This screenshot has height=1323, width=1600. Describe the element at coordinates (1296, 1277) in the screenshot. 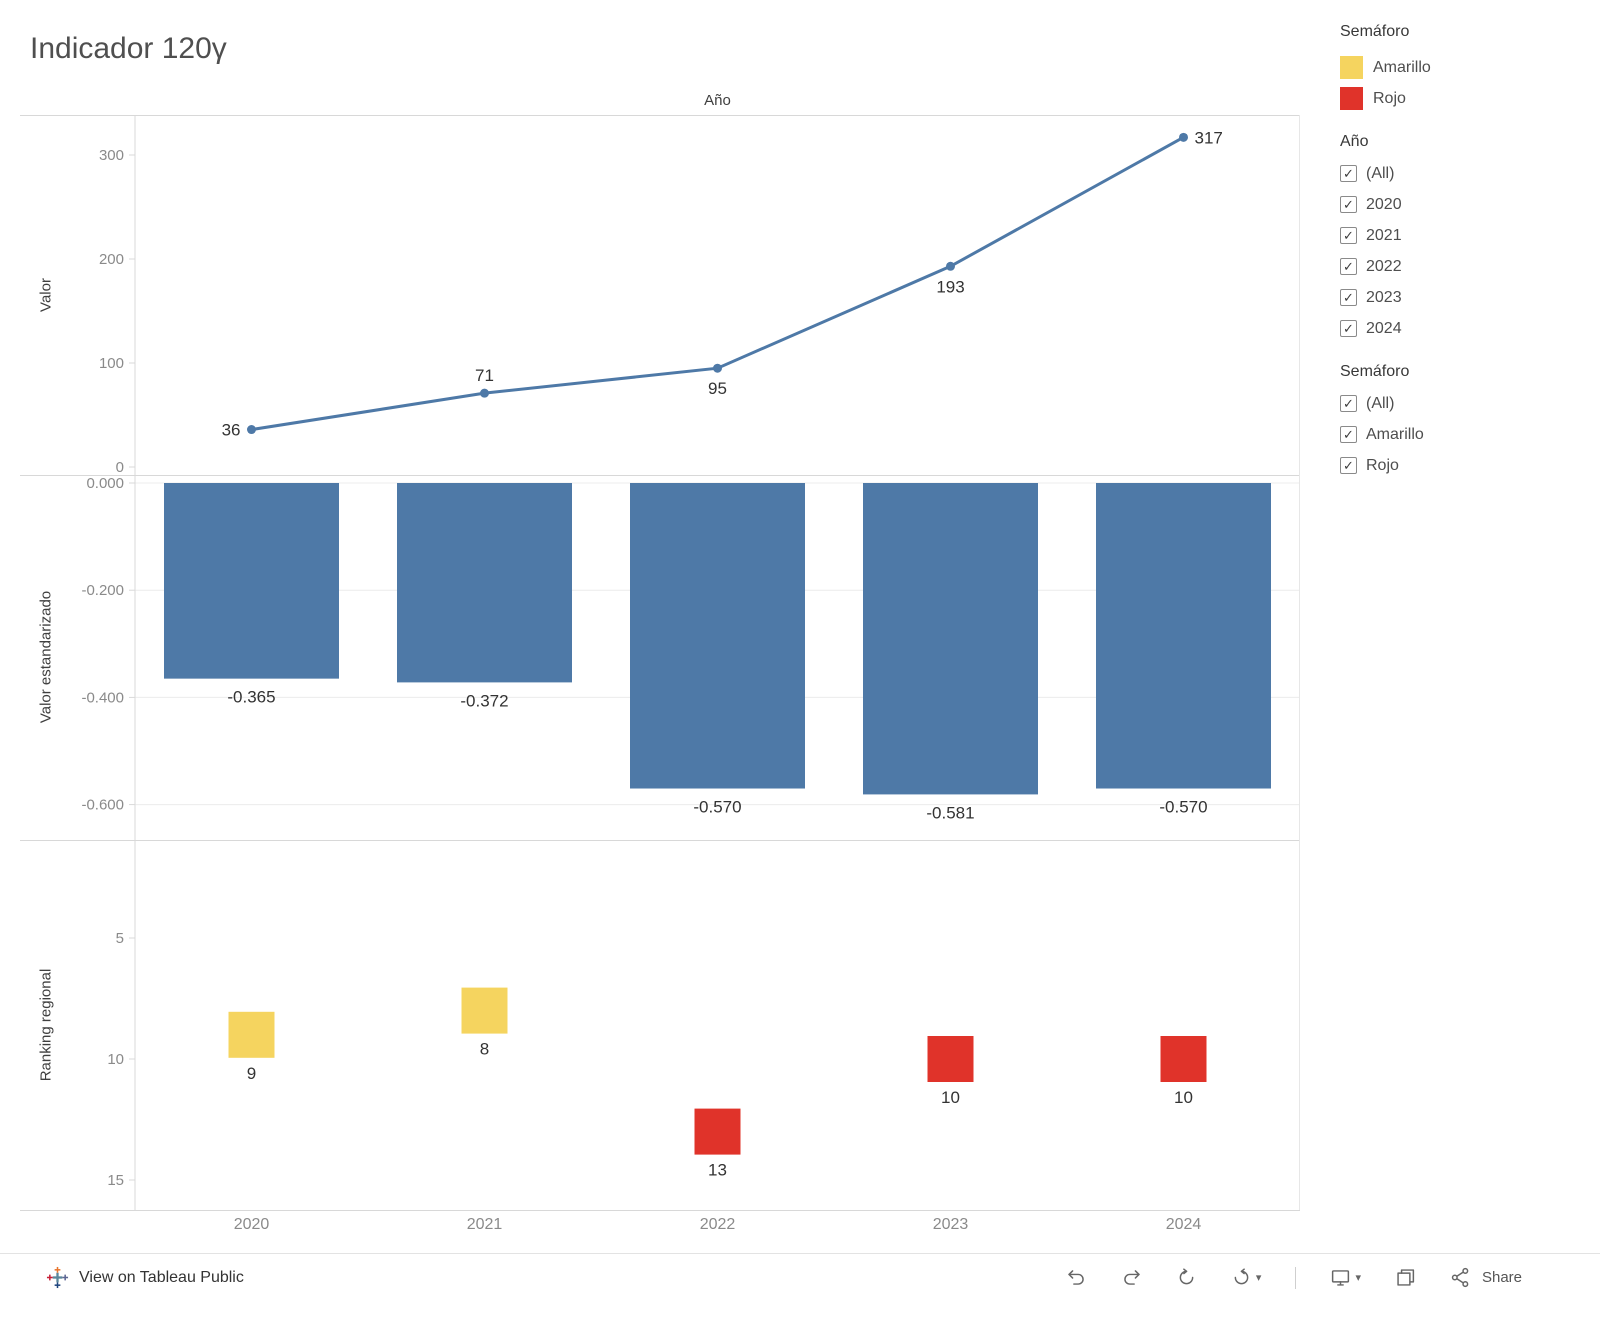

I see `toolbar-divider` at that location.